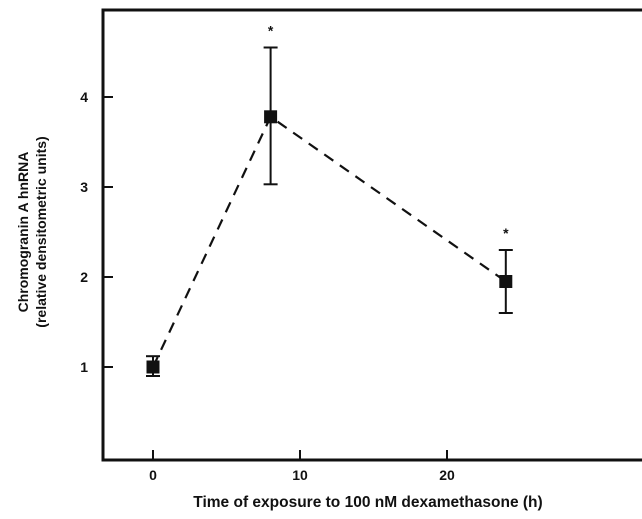  I want to click on y-tick-label: 4, so click(84, 97).